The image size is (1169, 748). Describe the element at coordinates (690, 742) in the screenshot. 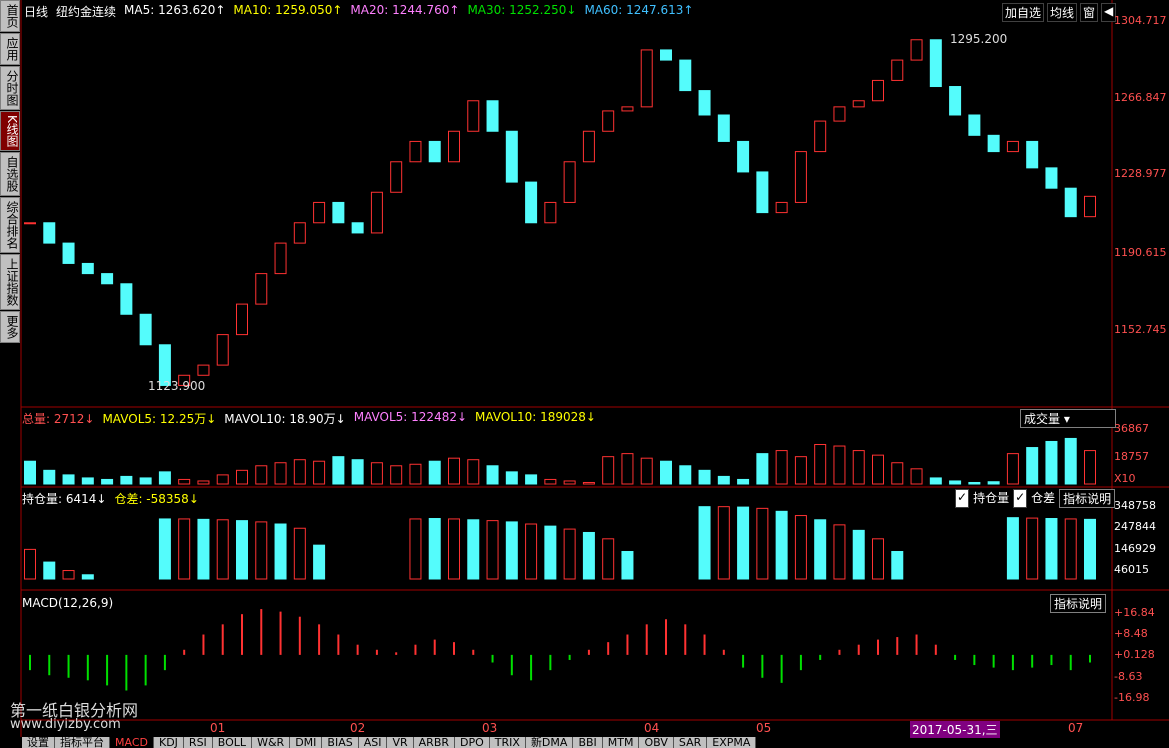

I see `tab: SAR` at that location.